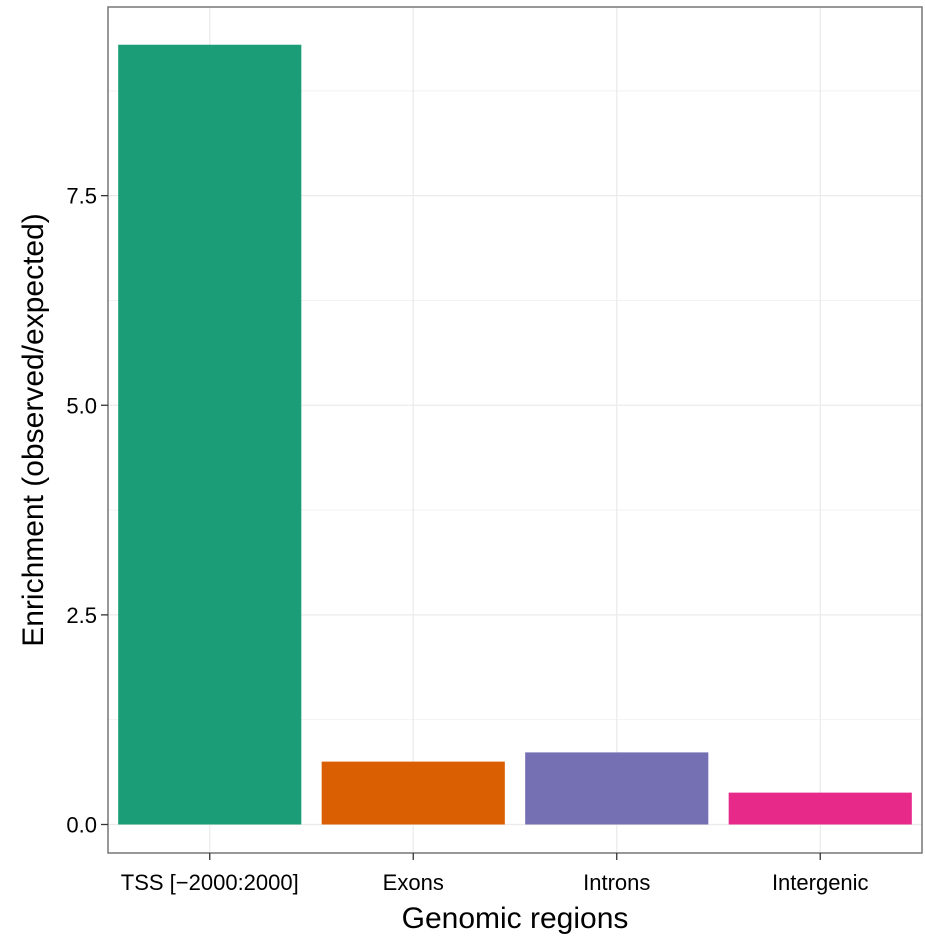 The width and height of the screenshot is (925, 936). I want to click on x-tick-label: Exons, so click(413, 882).